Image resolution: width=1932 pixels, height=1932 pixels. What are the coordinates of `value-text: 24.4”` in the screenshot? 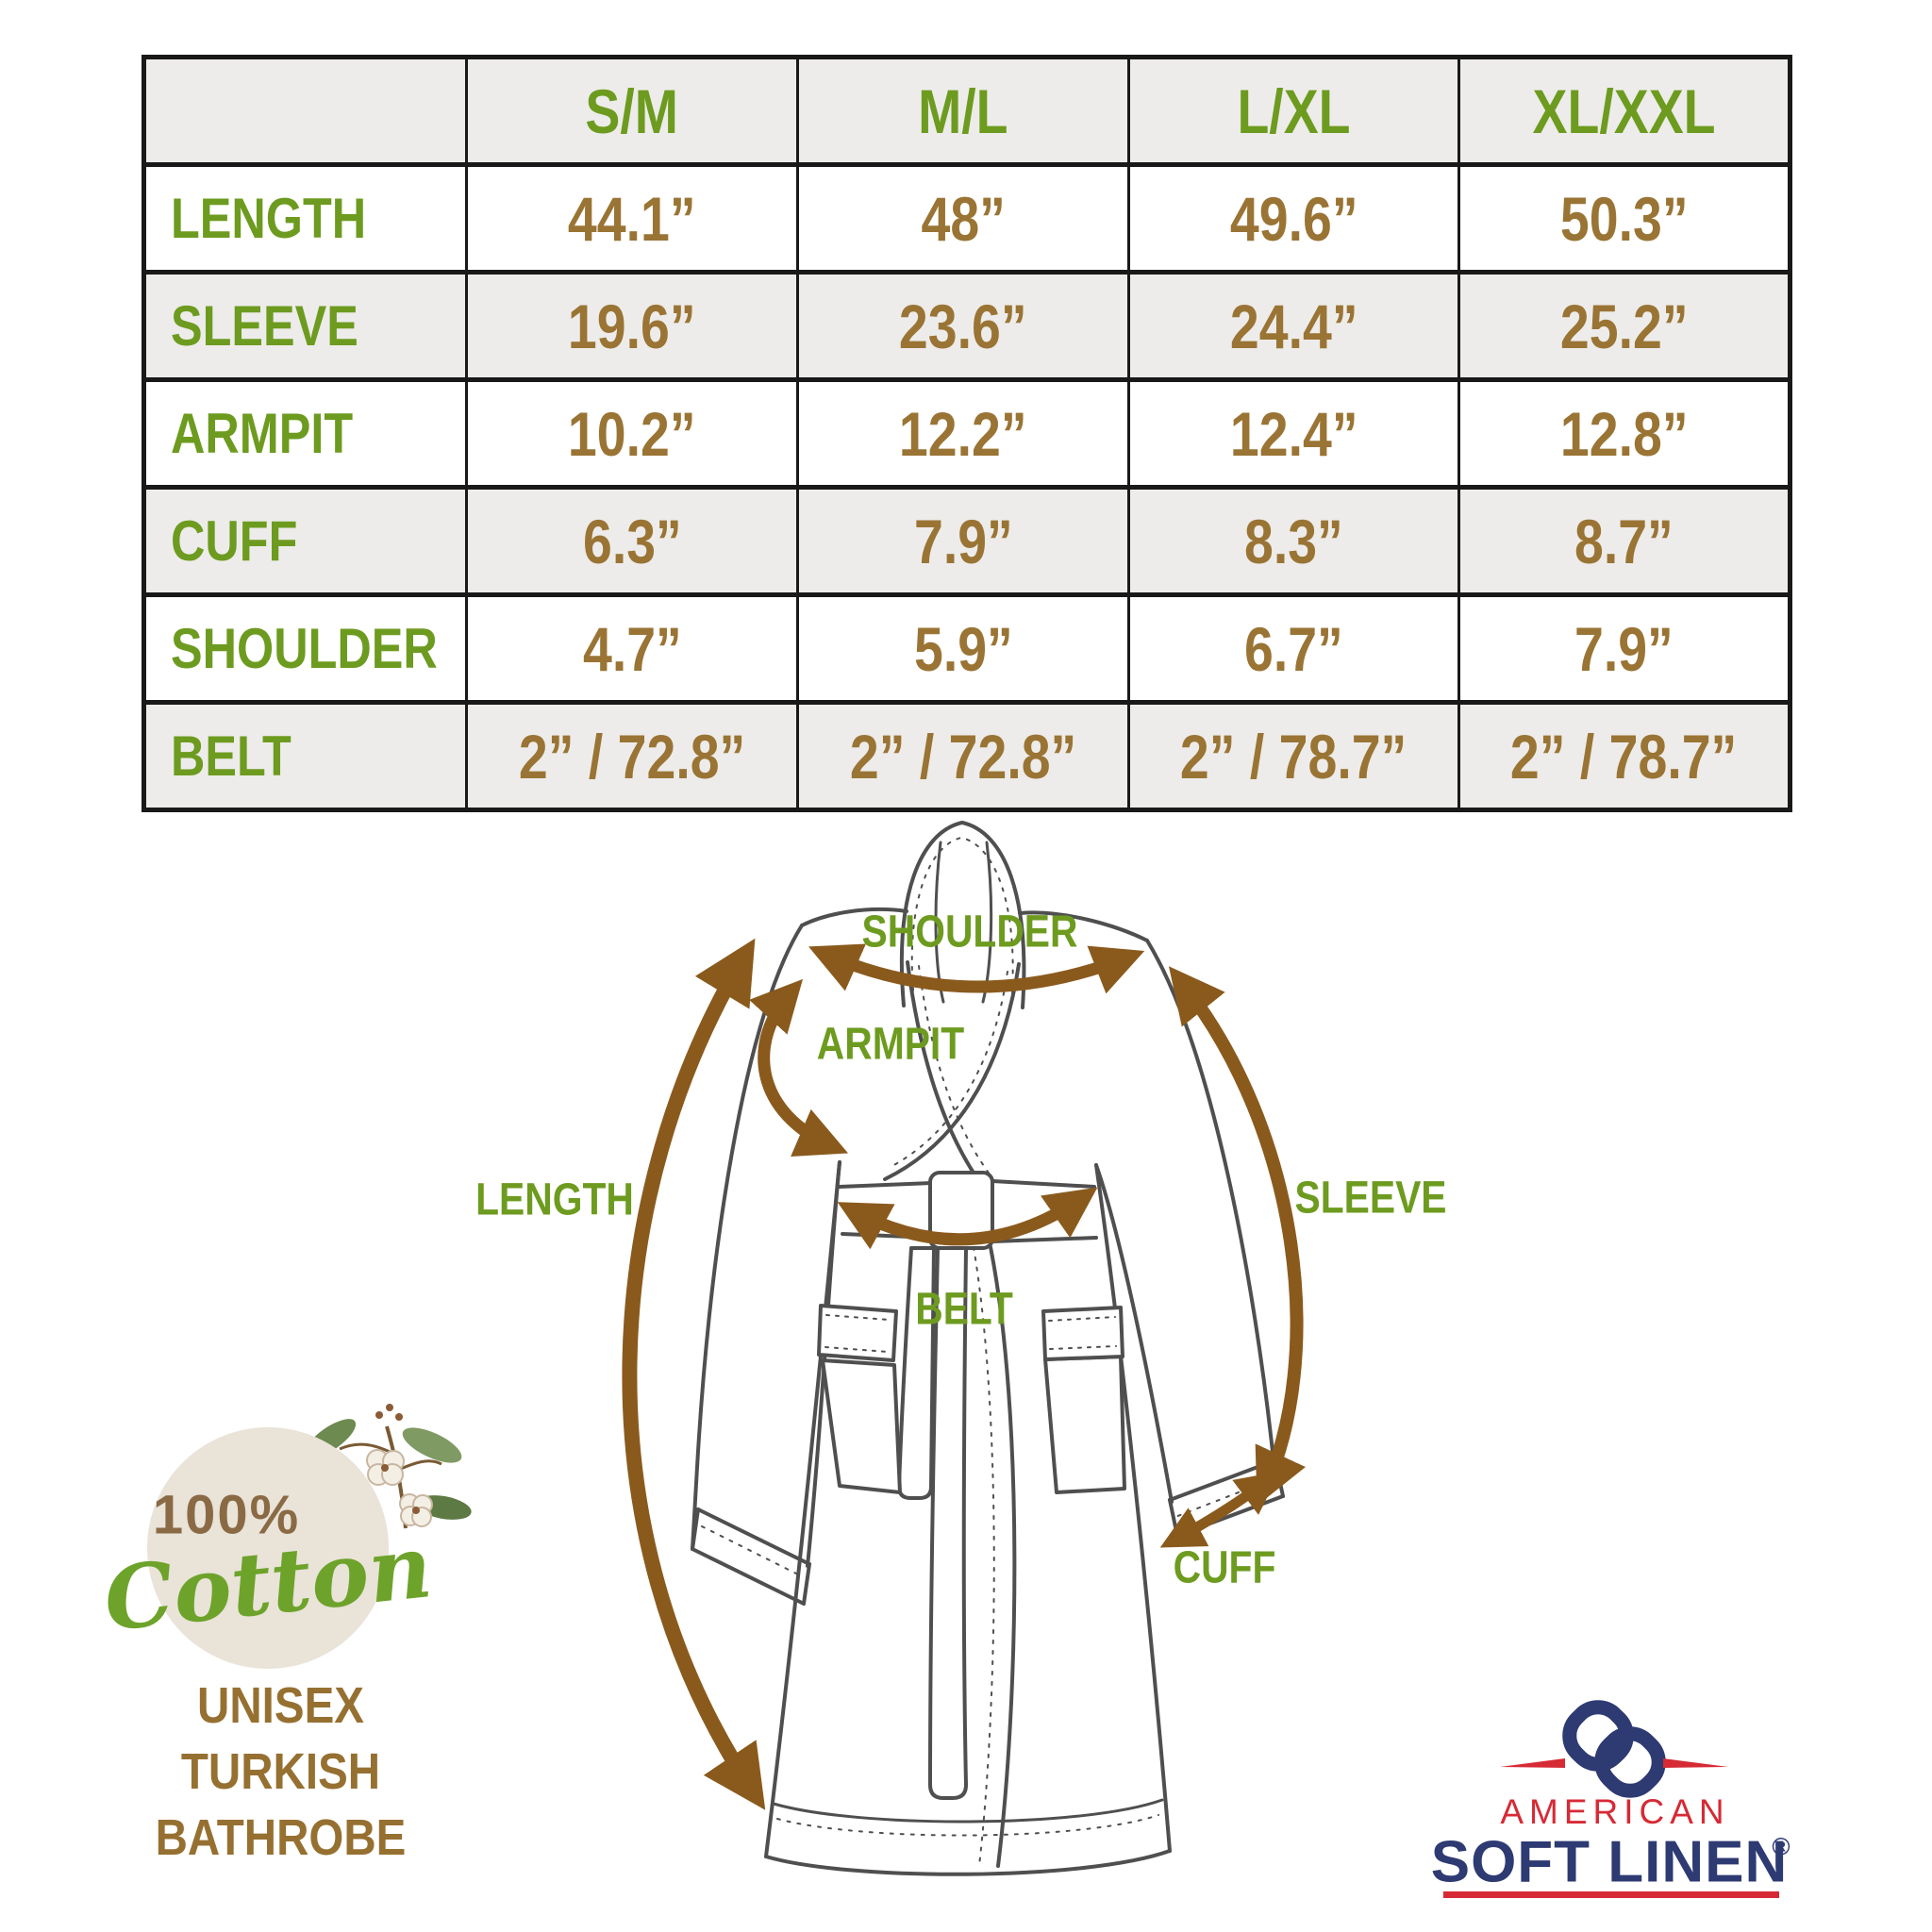 It's located at (1294, 326).